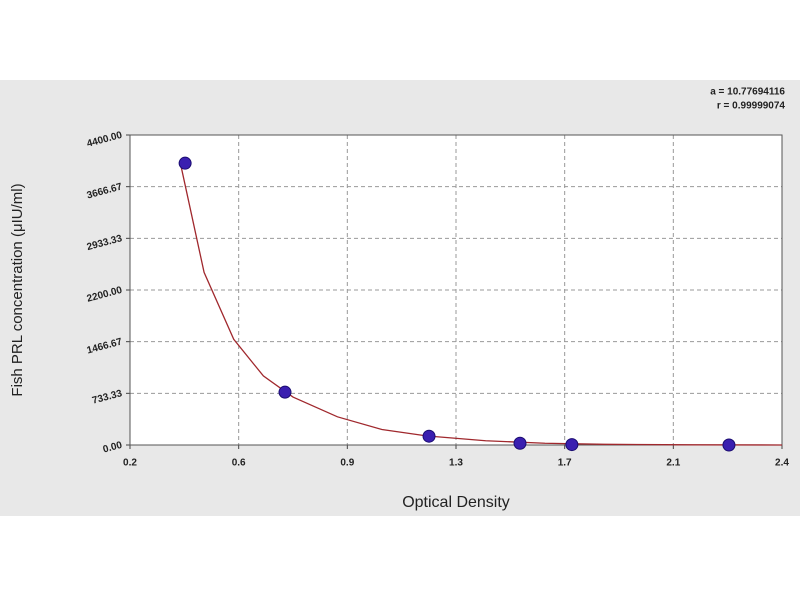 The image size is (800, 600). Describe the element at coordinates (456, 502) in the screenshot. I see `x-axis-label: Optical Density` at that location.